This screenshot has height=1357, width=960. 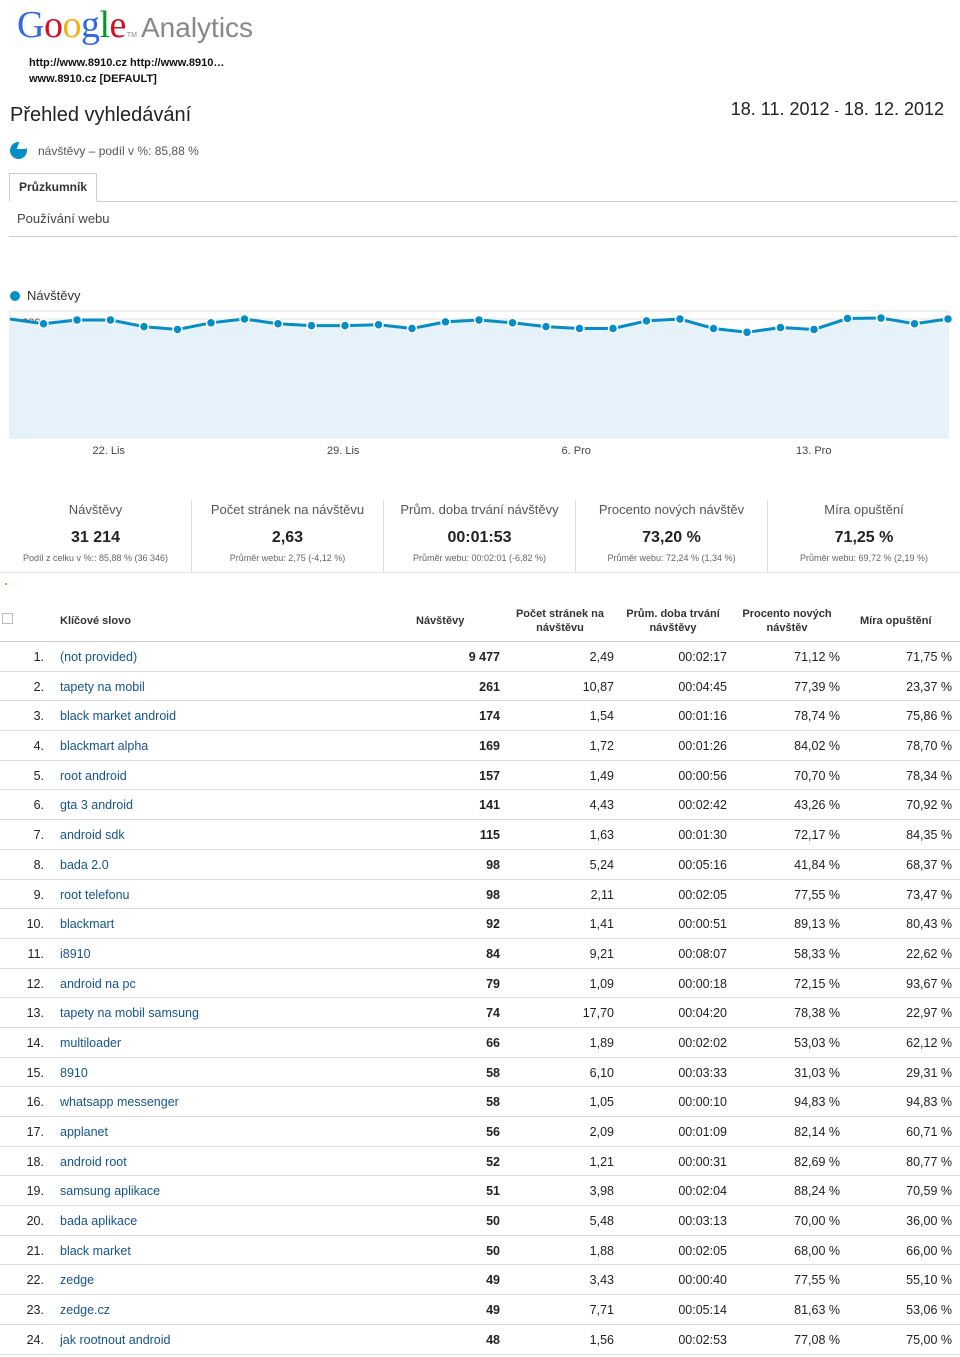 What do you see at coordinates (93, 1161) in the screenshot?
I see `keyword-link: android root` at bounding box center [93, 1161].